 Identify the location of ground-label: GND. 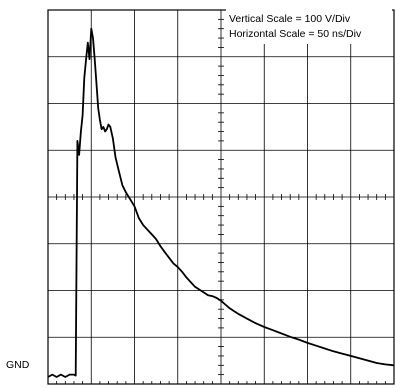
(18, 365).